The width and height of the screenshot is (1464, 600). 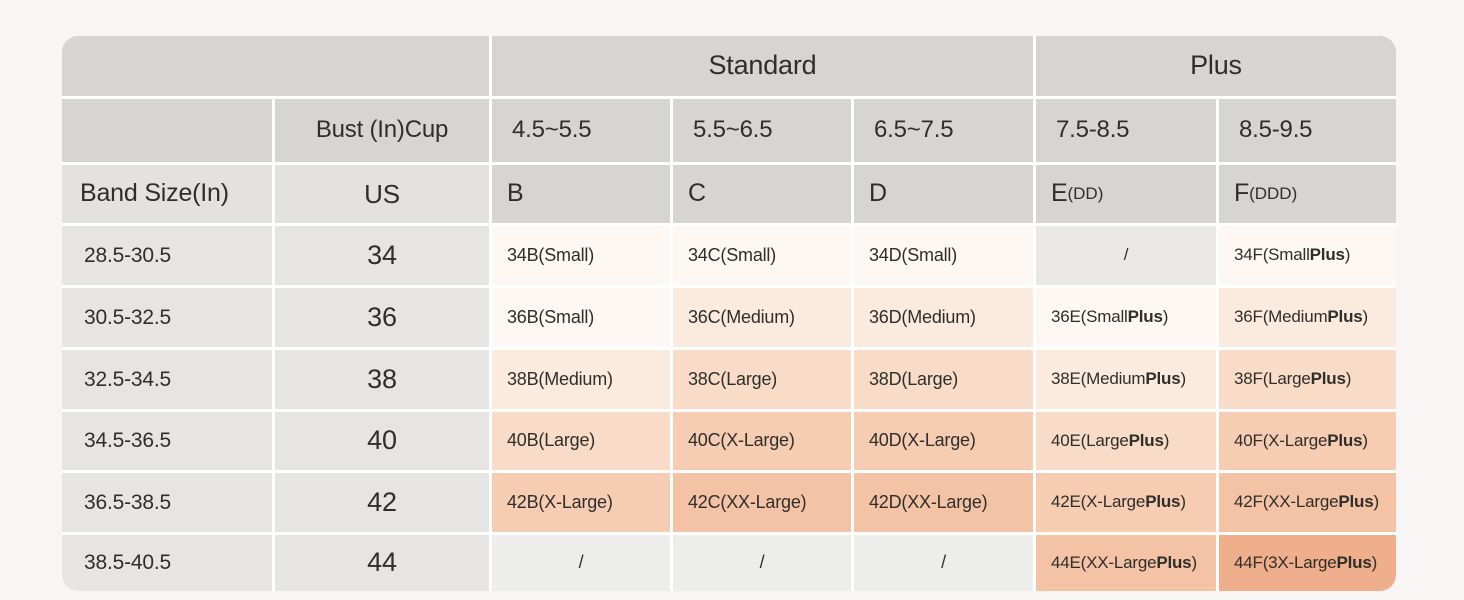 What do you see at coordinates (943, 194) in the screenshot?
I see `cup-header-cell: D` at bounding box center [943, 194].